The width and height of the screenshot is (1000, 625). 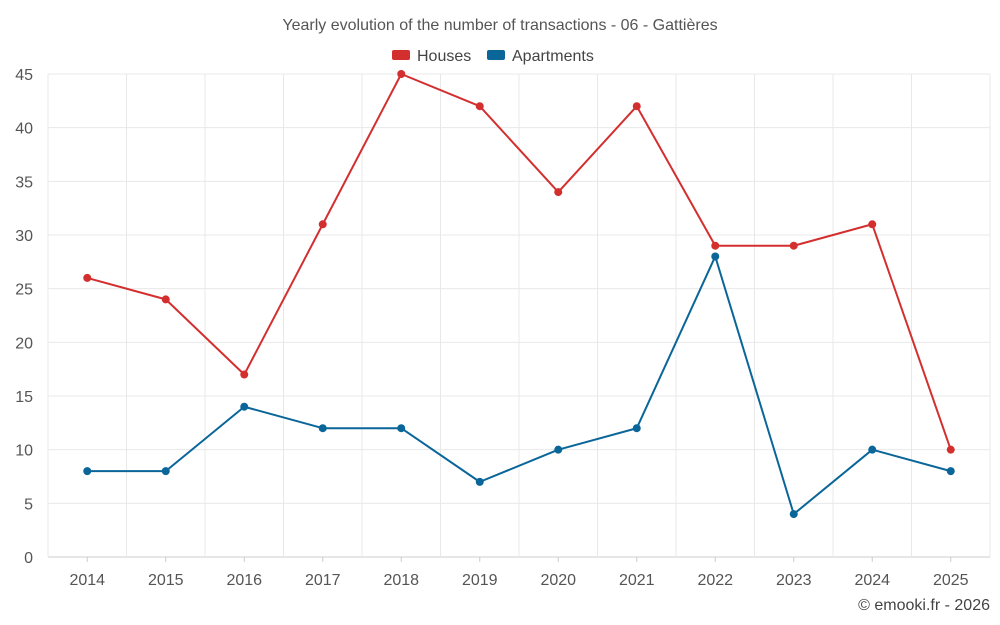 What do you see at coordinates (872, 449) in the screenshot?
I see `data-point-apartments-2024` at bounding box center [872, 449].